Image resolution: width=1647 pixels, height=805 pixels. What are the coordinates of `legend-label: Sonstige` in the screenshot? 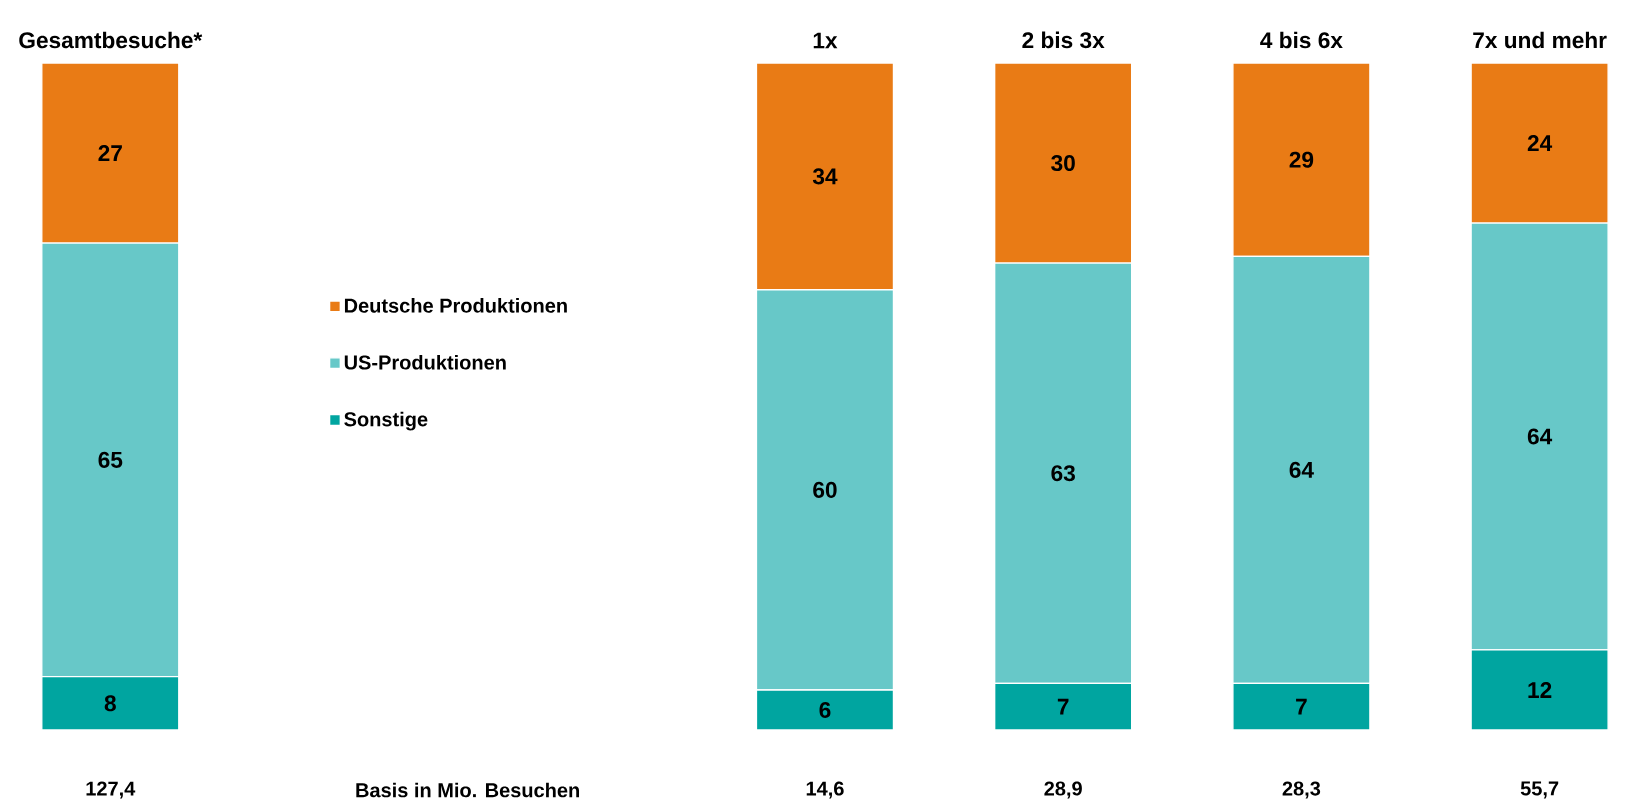 It's located at (386, 421).